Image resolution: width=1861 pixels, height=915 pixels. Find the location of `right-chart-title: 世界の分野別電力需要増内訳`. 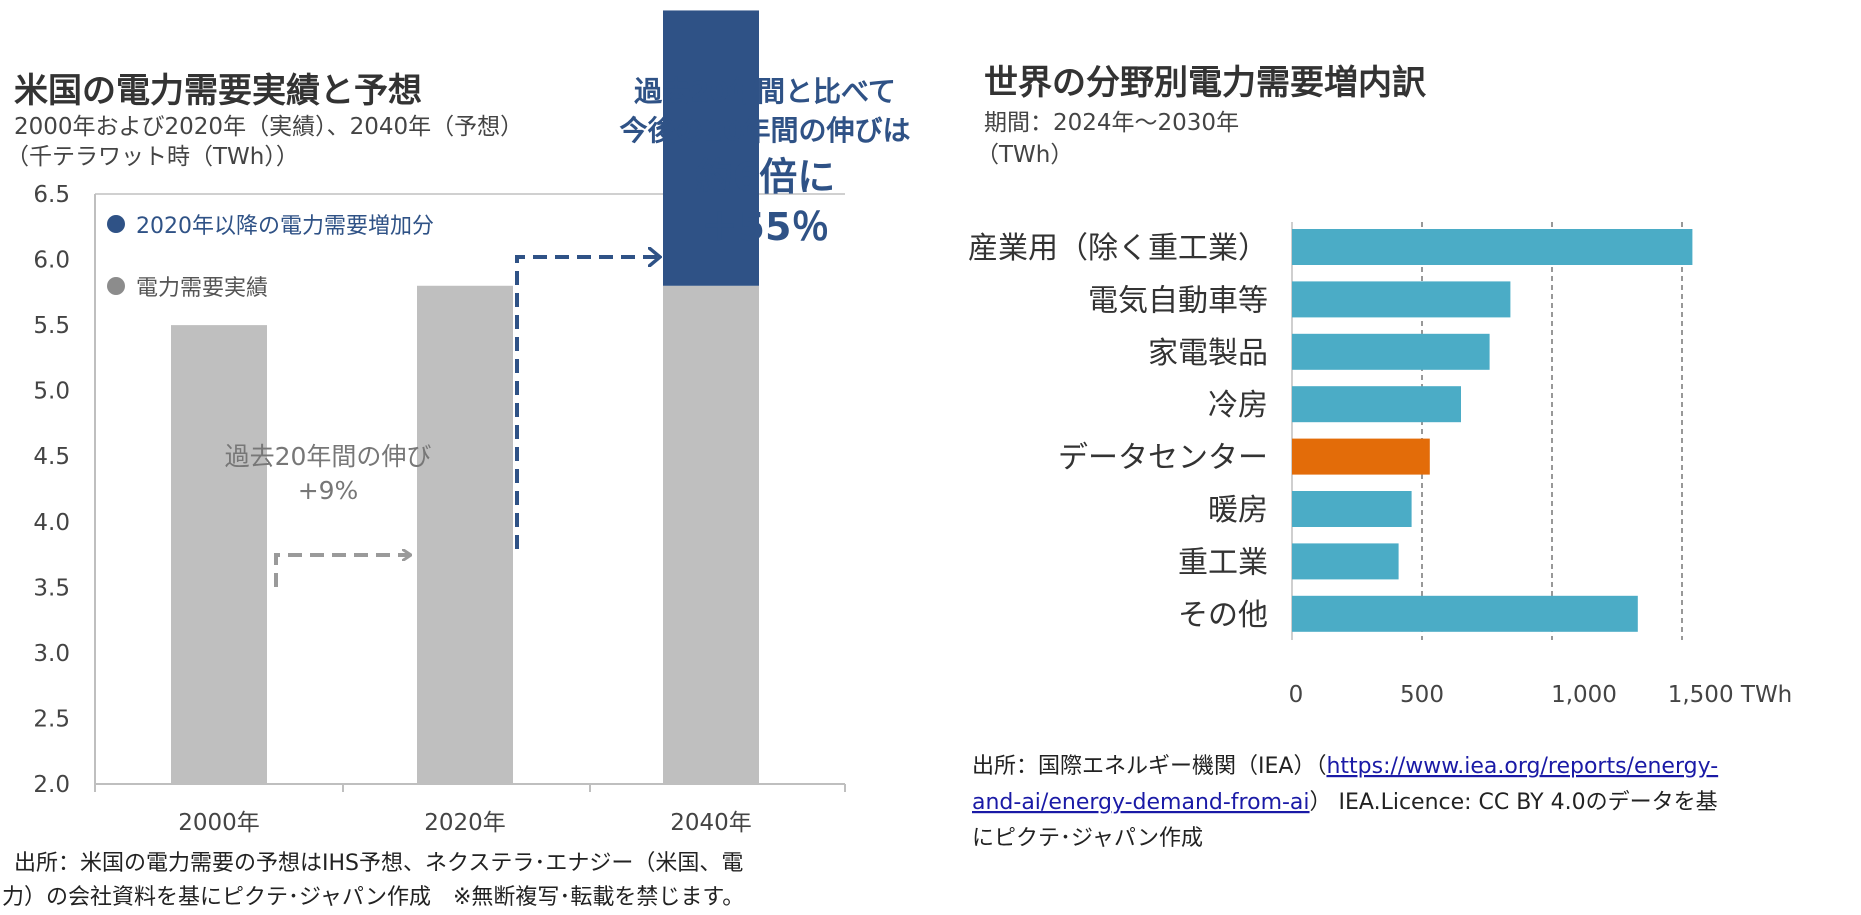

right-chart-title: 世界の分野別電力需要増内訳 is located at coordinates (1205, 83).